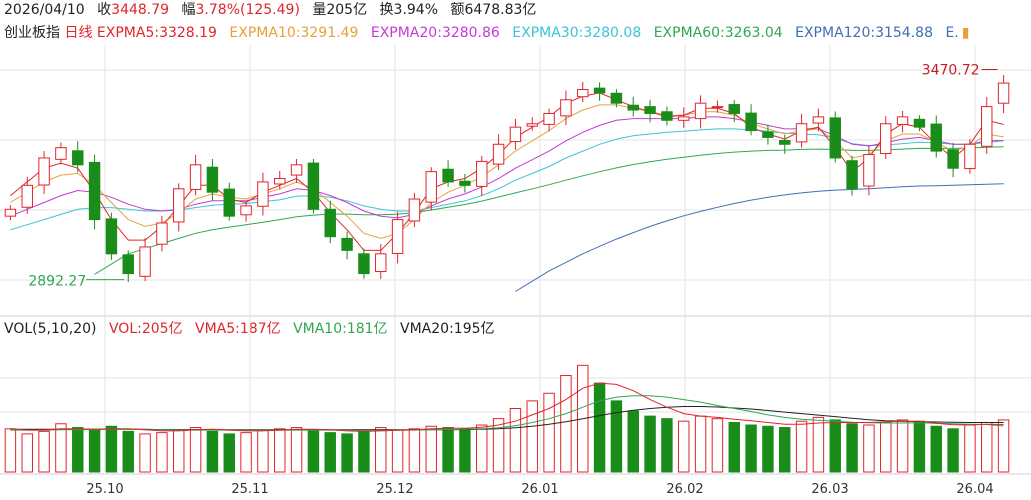 Image resolution: width=1031 pixels, height=500 pixels. What do you see at coordinates (394, 489) in the screenshot?
I see `x-tick-label: 25.12` at bounding box center [394, 489].